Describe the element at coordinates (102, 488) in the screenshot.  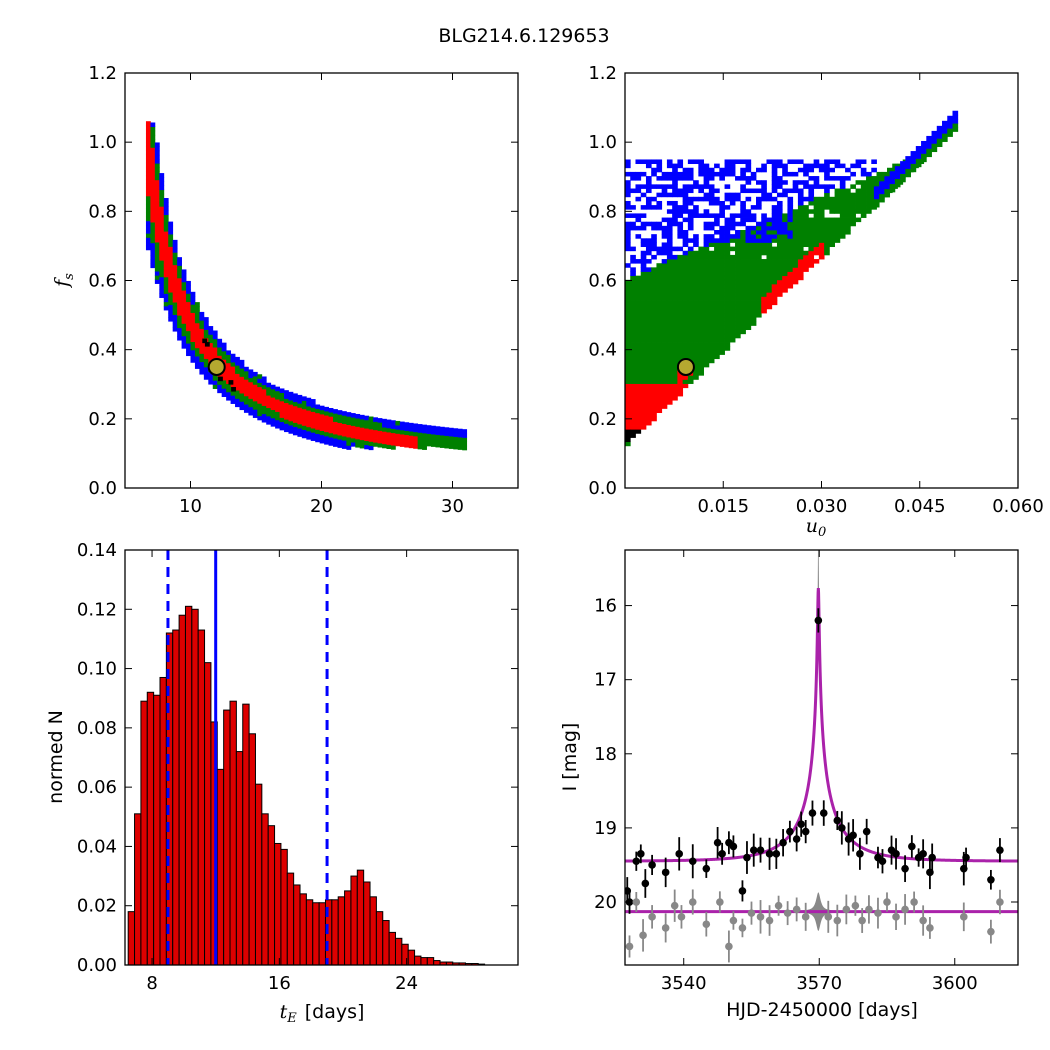
I see `y-tick-label: 0.0` at that location.